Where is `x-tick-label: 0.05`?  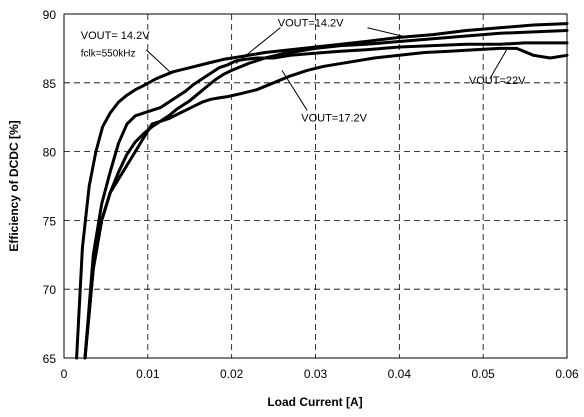
x-tick-label: 0.05 is located at coordinates (483, 374).